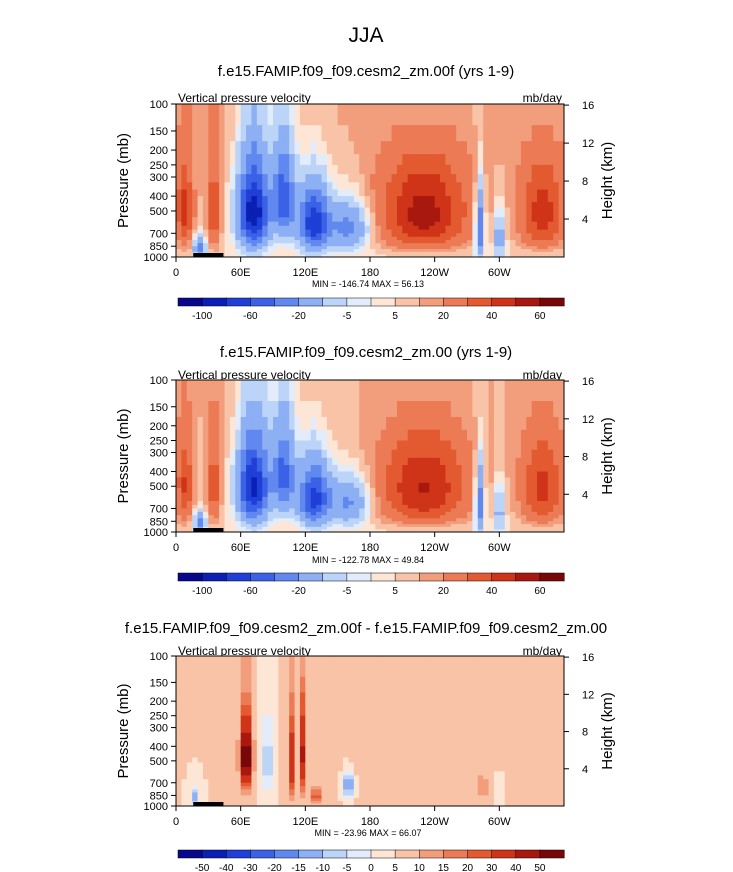 This screenshot has width=733, height=872. What do you see at coordinates (305, 273) in the screenshot?
I see `longitude-tick-label: 120E` at bounding box center [305, 273].